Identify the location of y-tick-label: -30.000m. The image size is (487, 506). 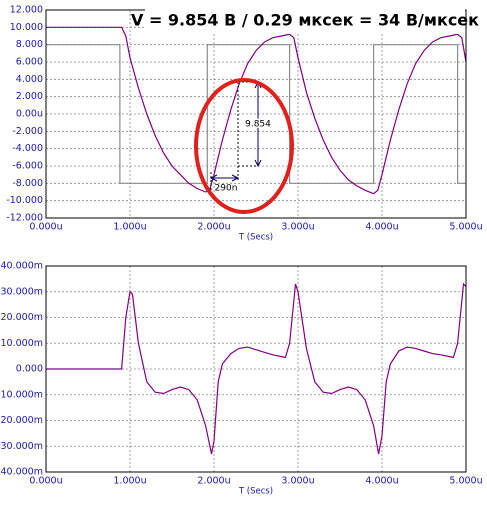
(21, 446).